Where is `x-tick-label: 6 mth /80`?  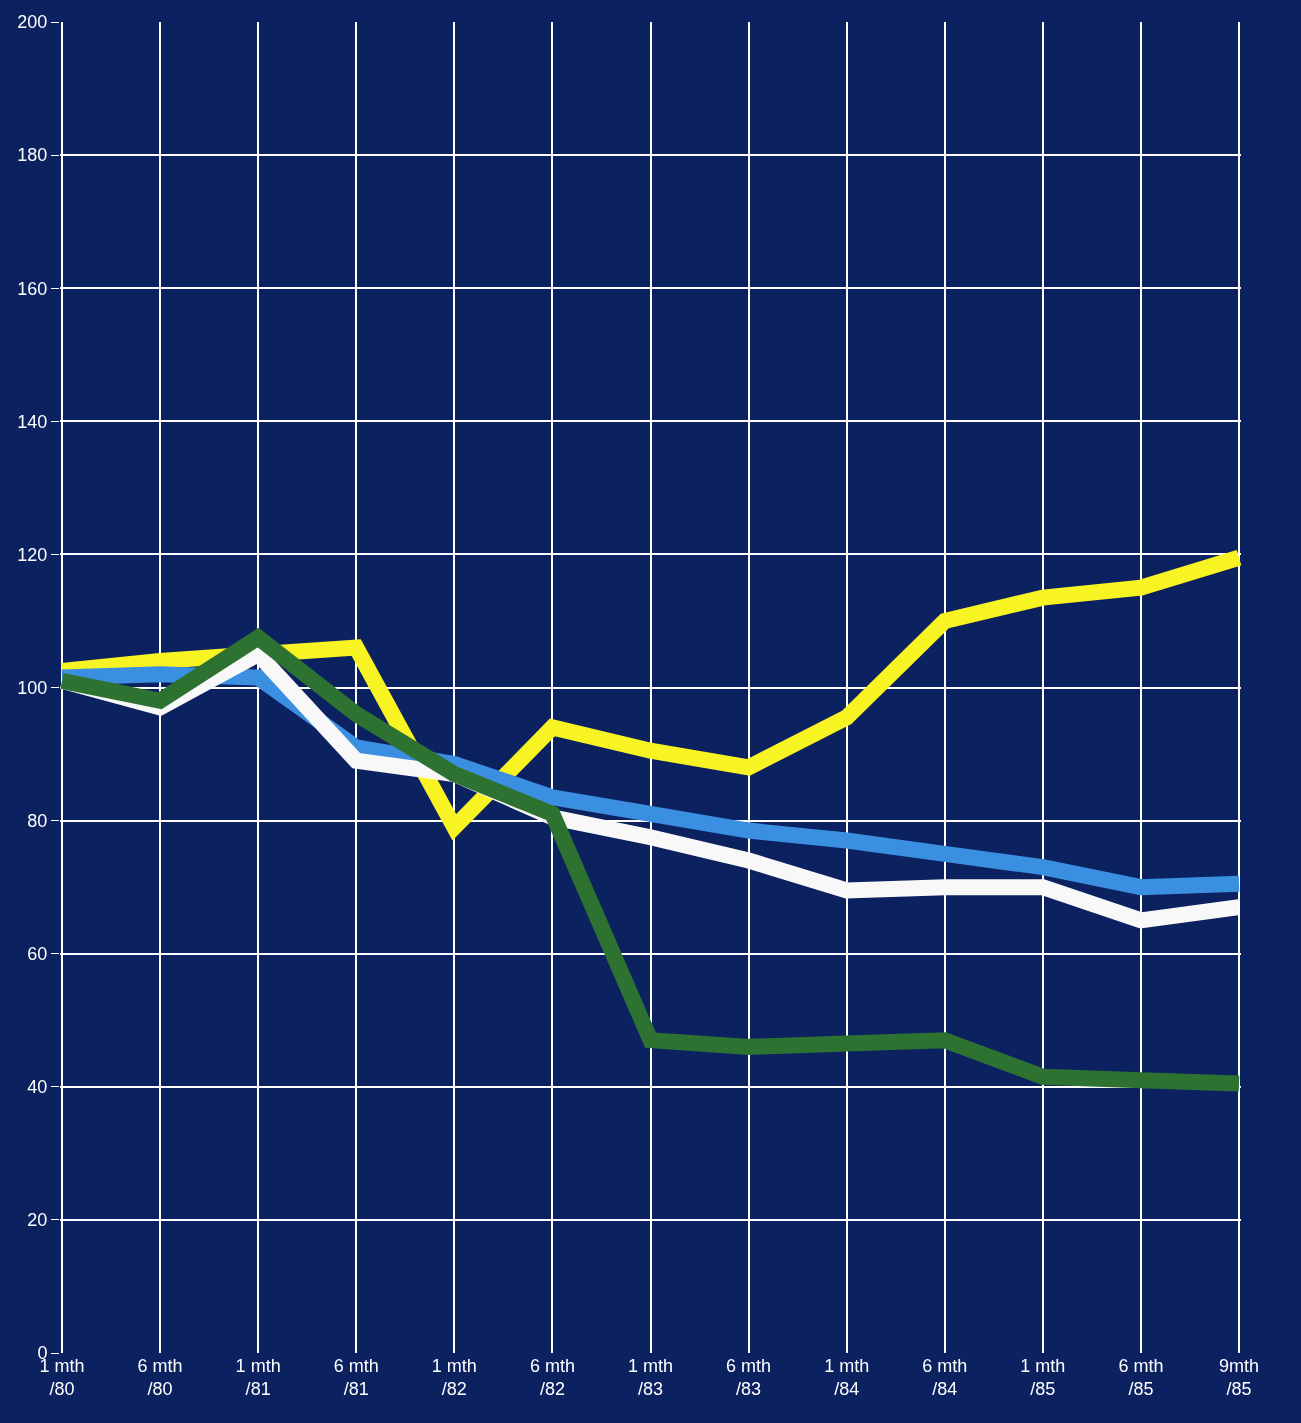 x-tick-label: 6 mth /80 is located at coordinates (160, 1378).